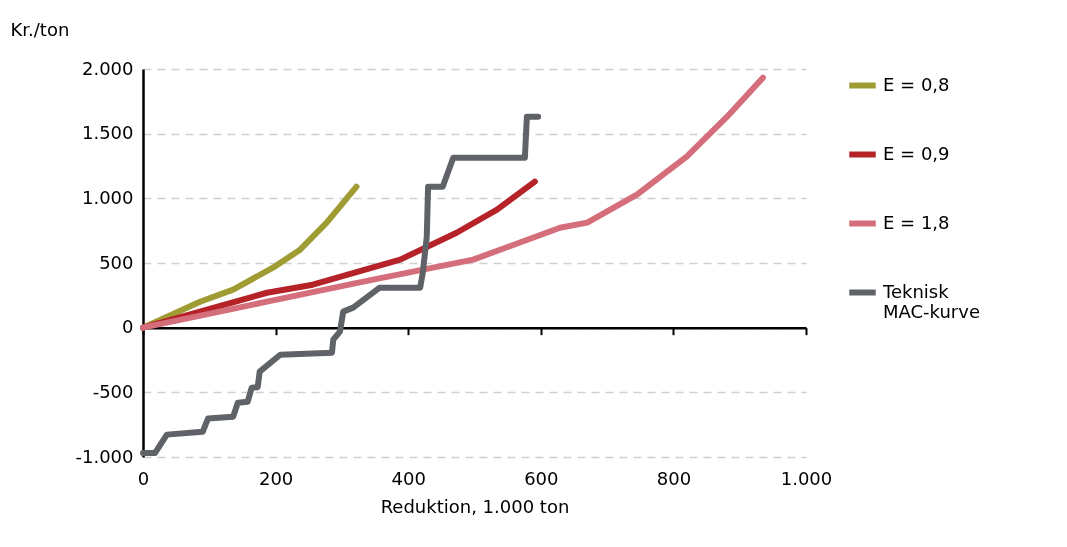  What do you see at coordinates (475, 506) in the screenshot?
I see `x-axis-title: Reduktion, 1.000 ton` at bounding box center [475, 506].